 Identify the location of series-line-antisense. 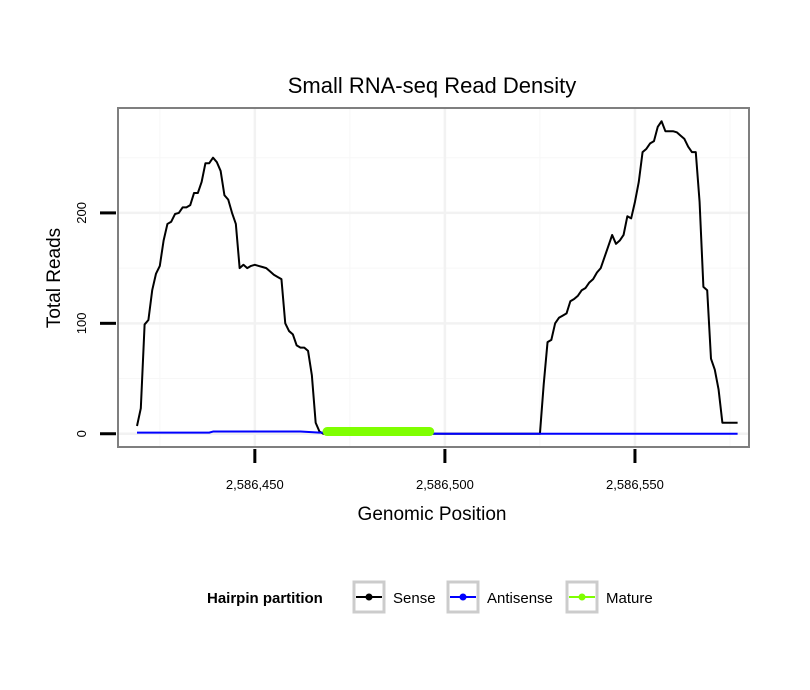
(437, 432).